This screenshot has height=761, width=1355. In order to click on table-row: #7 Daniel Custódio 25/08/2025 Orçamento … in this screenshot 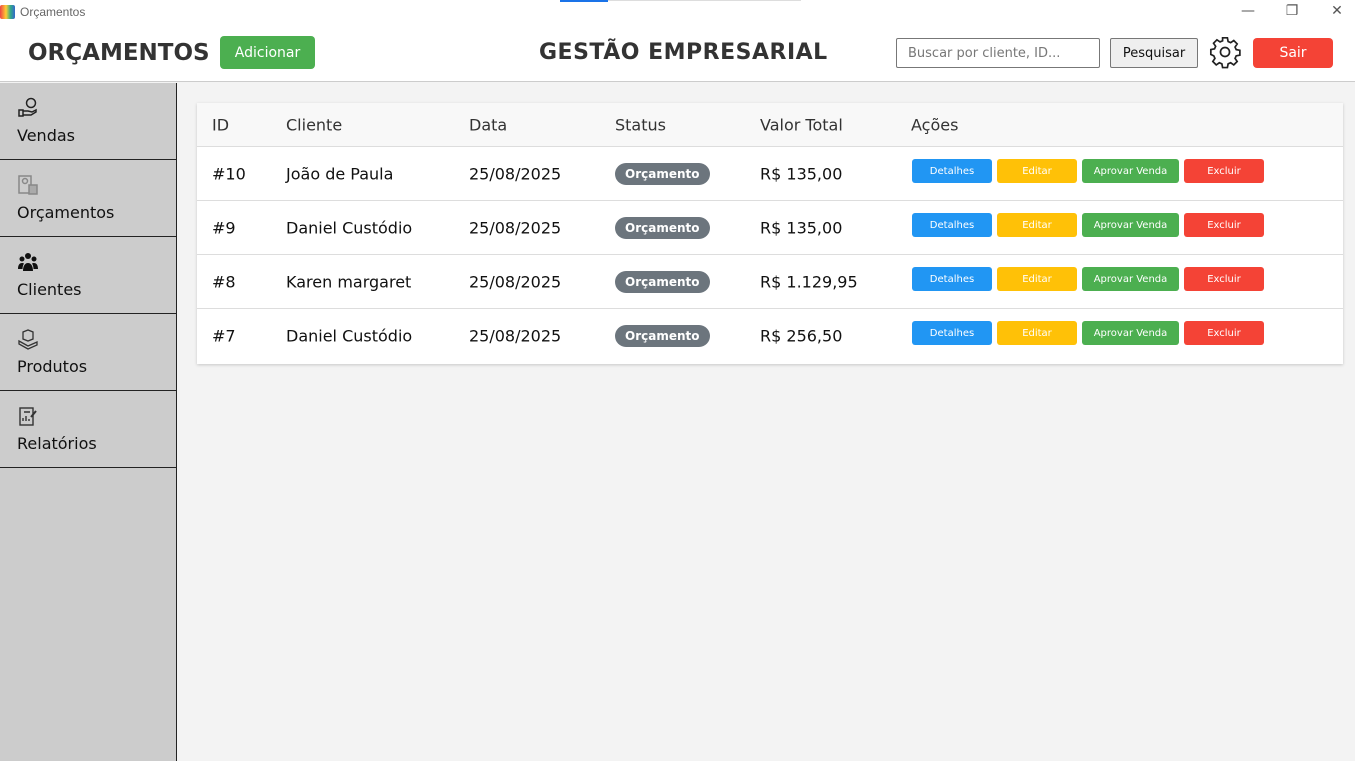, I will do `click(770, 336)`.